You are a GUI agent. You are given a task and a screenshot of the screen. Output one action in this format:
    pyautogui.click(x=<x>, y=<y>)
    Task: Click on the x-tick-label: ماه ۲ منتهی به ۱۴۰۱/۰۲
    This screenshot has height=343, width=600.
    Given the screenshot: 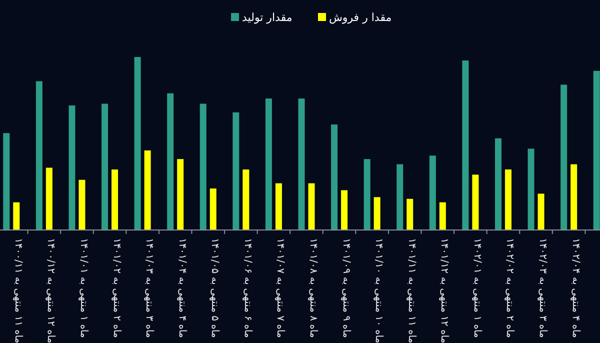 What is the action you would take?
    pyautogui.click(x=116, y=288)
    